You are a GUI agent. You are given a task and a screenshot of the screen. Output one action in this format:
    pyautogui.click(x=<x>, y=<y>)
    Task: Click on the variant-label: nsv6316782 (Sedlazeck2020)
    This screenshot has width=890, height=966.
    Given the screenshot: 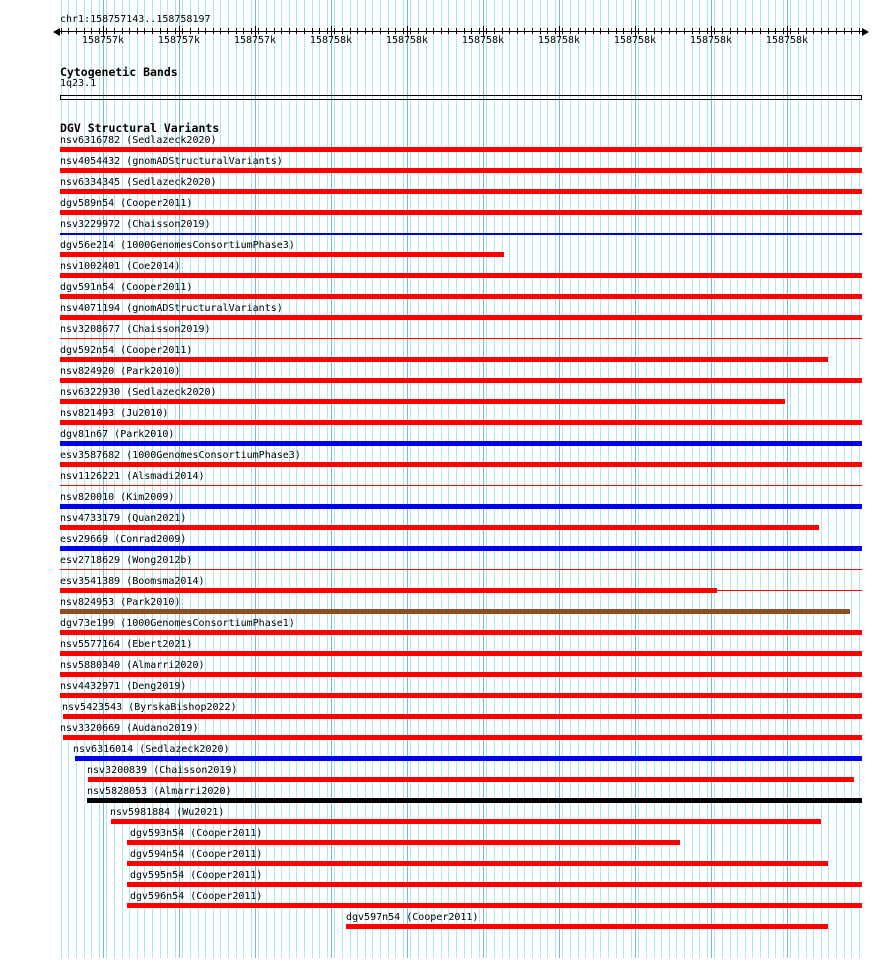 What is the action you would take?
    pyautogui.click(x=138, y=140)
    